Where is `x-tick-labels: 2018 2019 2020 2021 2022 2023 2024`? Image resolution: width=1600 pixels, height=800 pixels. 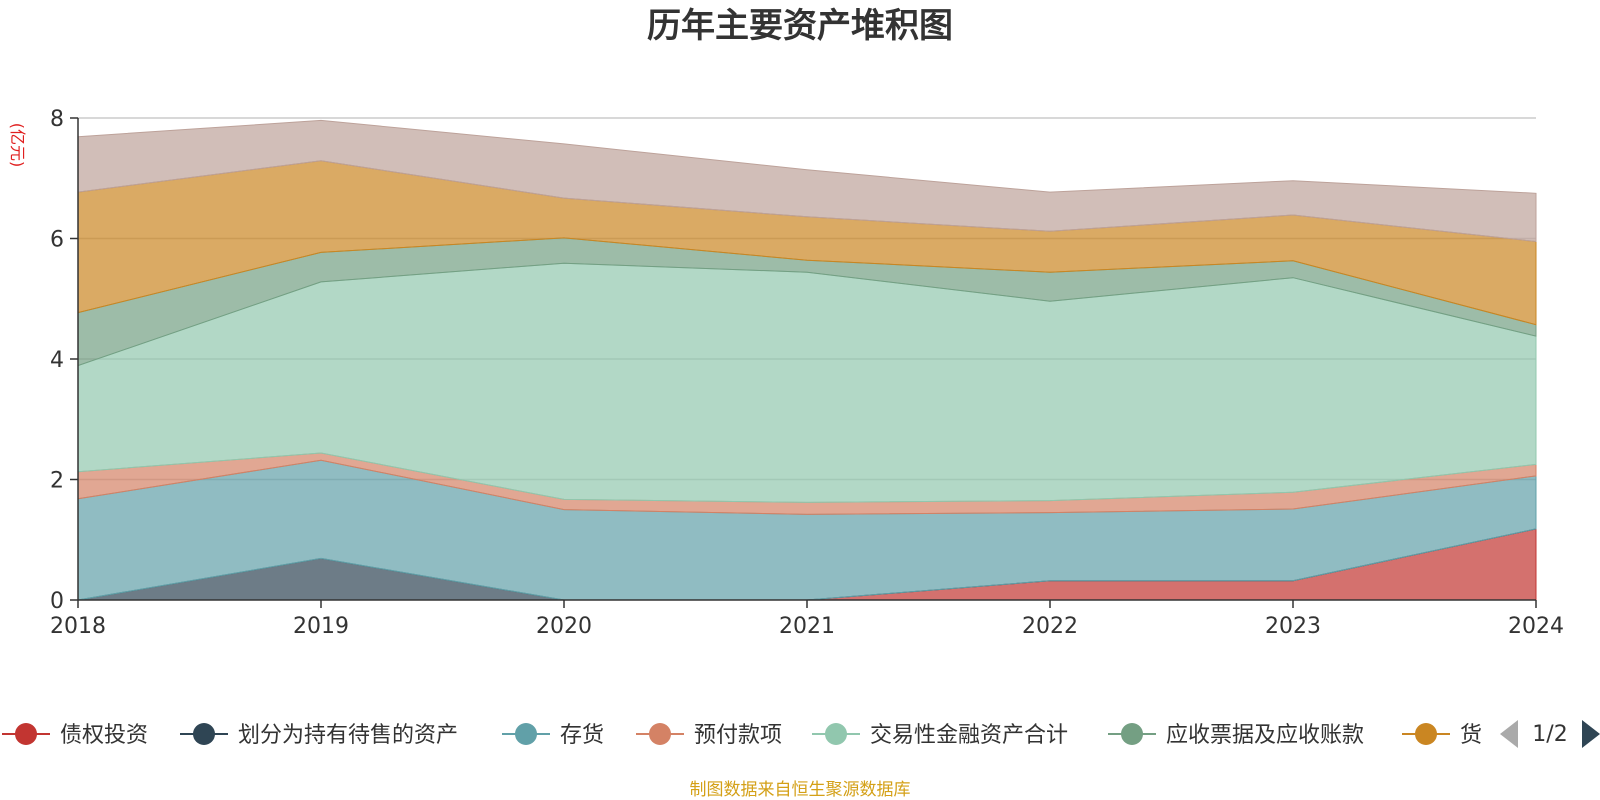
x-tick-labels: 2018 2019 2020 2021 2022 2023 2024 is located at coordinates (807, 619).